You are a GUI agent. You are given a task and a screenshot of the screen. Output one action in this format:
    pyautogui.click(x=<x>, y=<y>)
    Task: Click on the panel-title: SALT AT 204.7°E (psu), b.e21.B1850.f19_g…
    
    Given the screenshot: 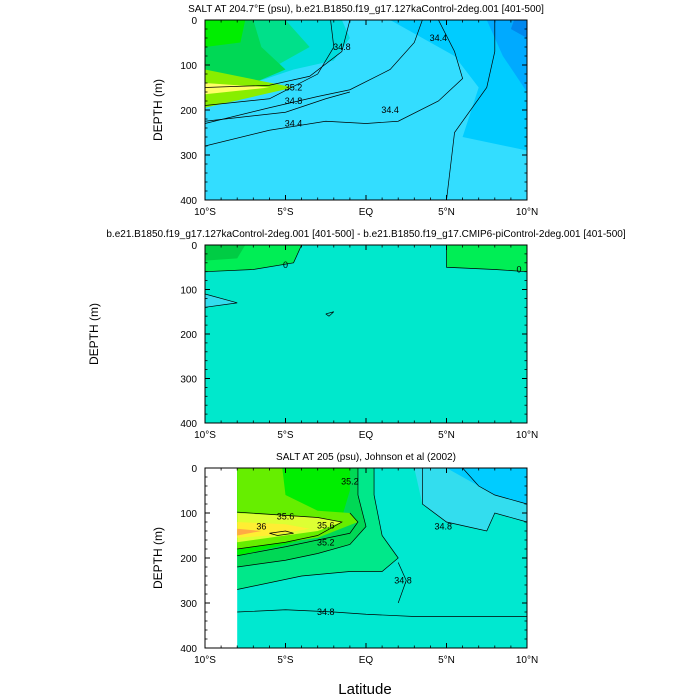 What is the action you would take?
    pyautogui.click(x=366, y=9)
    